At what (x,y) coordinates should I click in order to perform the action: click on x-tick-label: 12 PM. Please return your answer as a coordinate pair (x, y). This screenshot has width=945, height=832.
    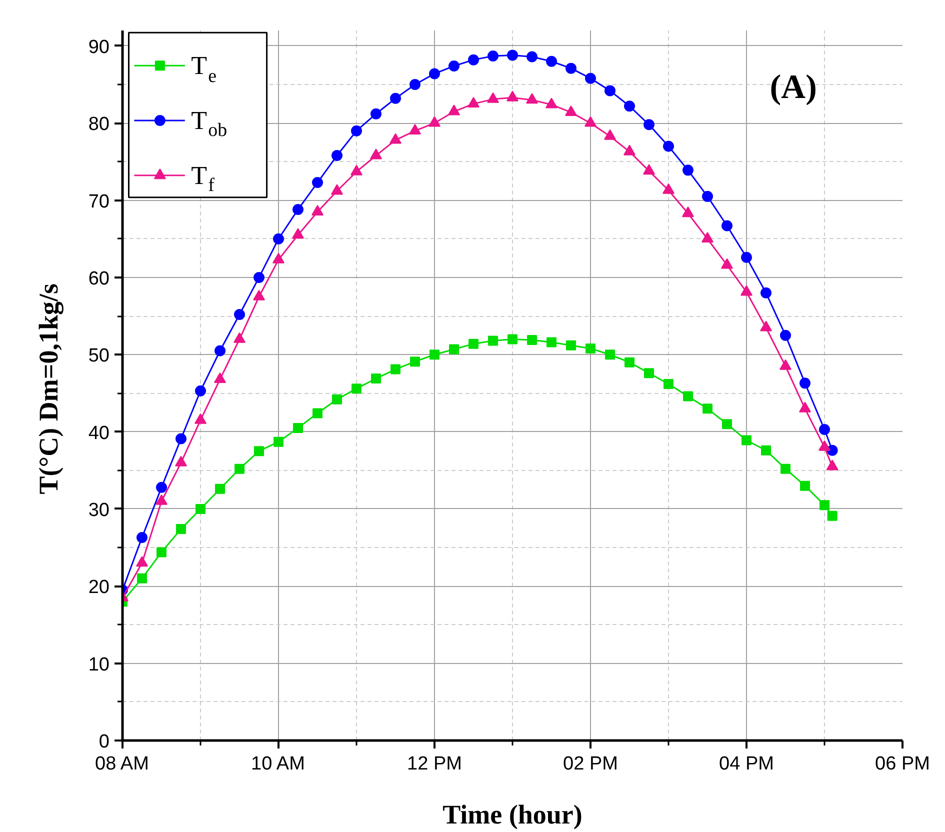
    Looking at the image, I should click on (434, 764).